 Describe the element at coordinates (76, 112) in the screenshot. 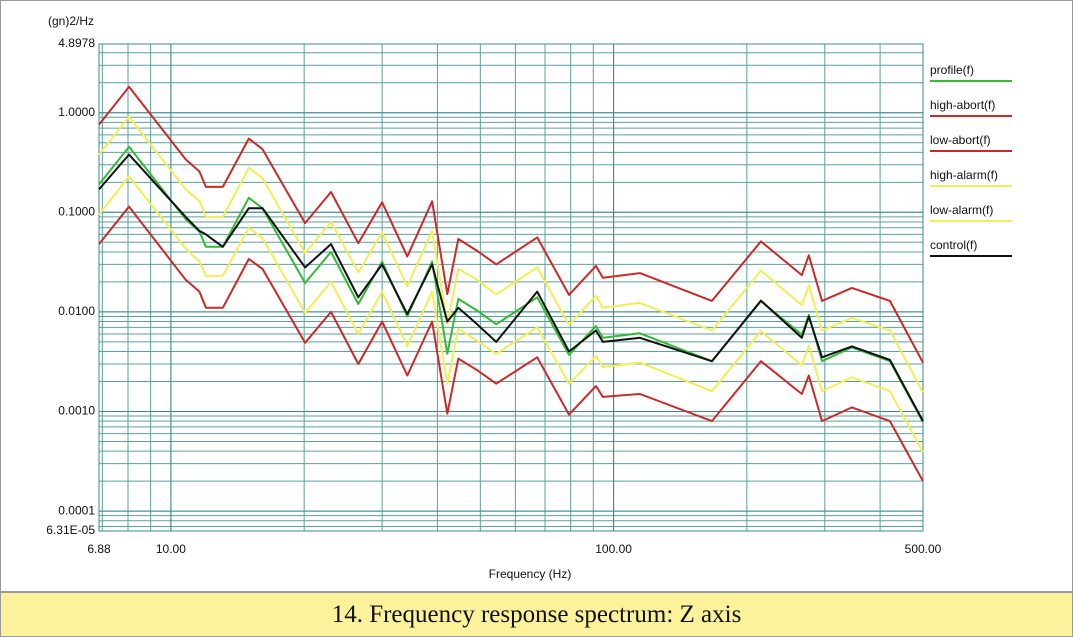

I see `y-tick-label: 1.0000` at that location.